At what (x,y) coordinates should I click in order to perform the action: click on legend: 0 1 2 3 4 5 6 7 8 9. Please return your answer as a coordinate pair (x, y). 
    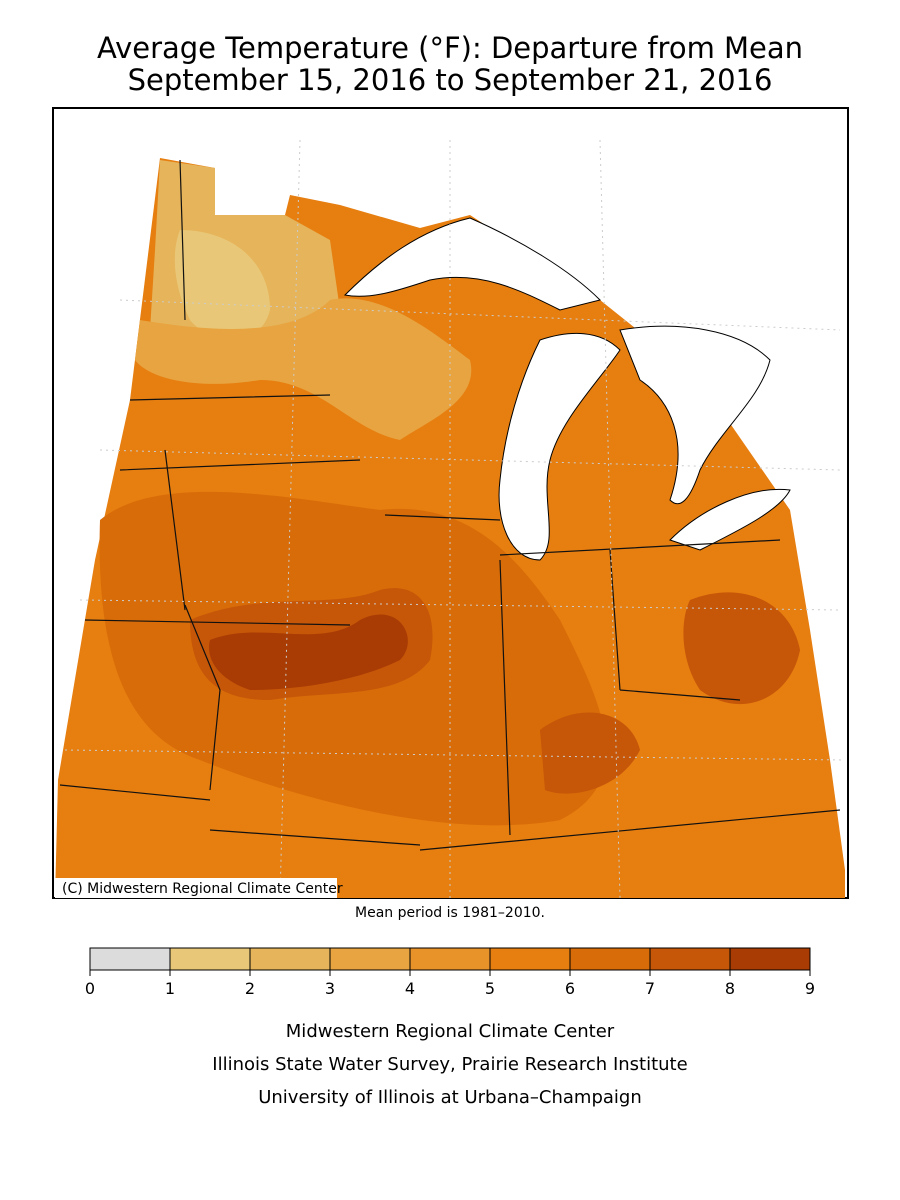
    Looking at the image, I should click on (450, 972).